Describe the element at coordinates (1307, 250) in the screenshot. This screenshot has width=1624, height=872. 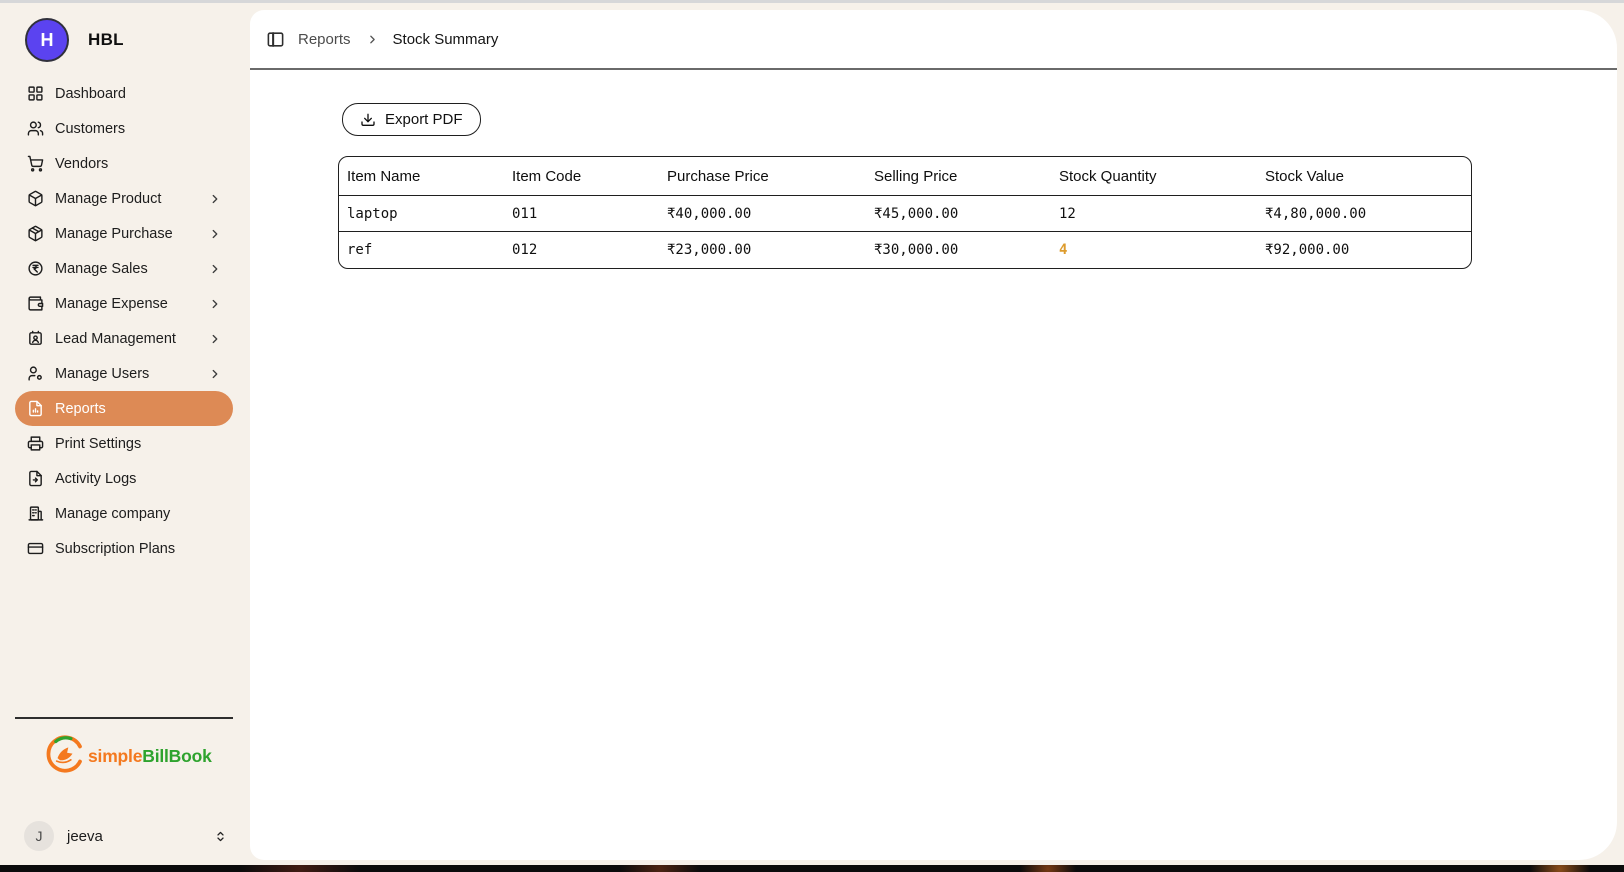
I see `cell-stock-value: ₹92,000.00` at that location.